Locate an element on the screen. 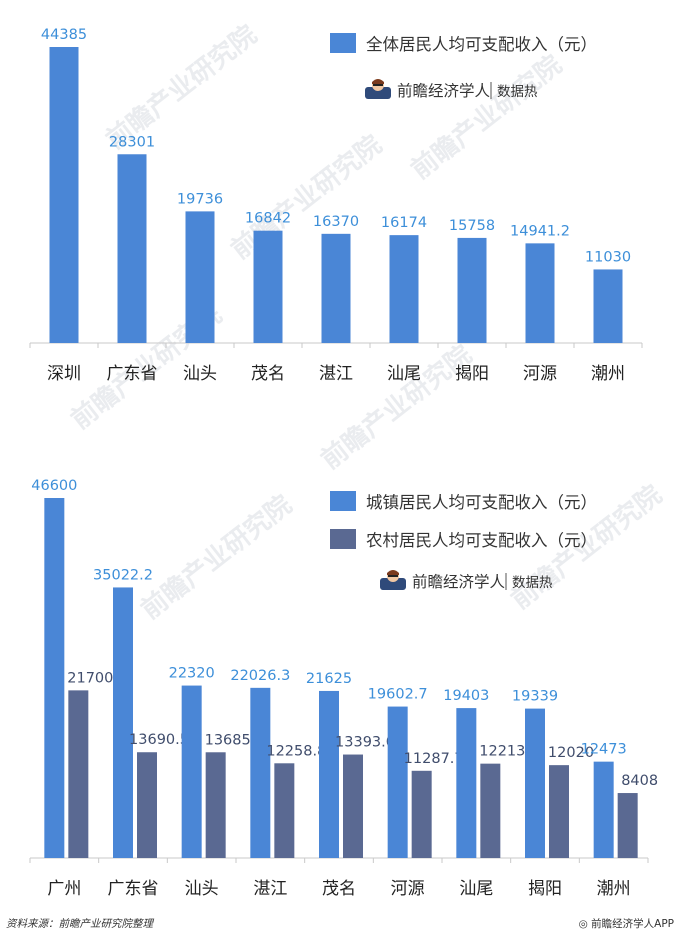  data-label: 46600 is located at coordinates (54, 486).